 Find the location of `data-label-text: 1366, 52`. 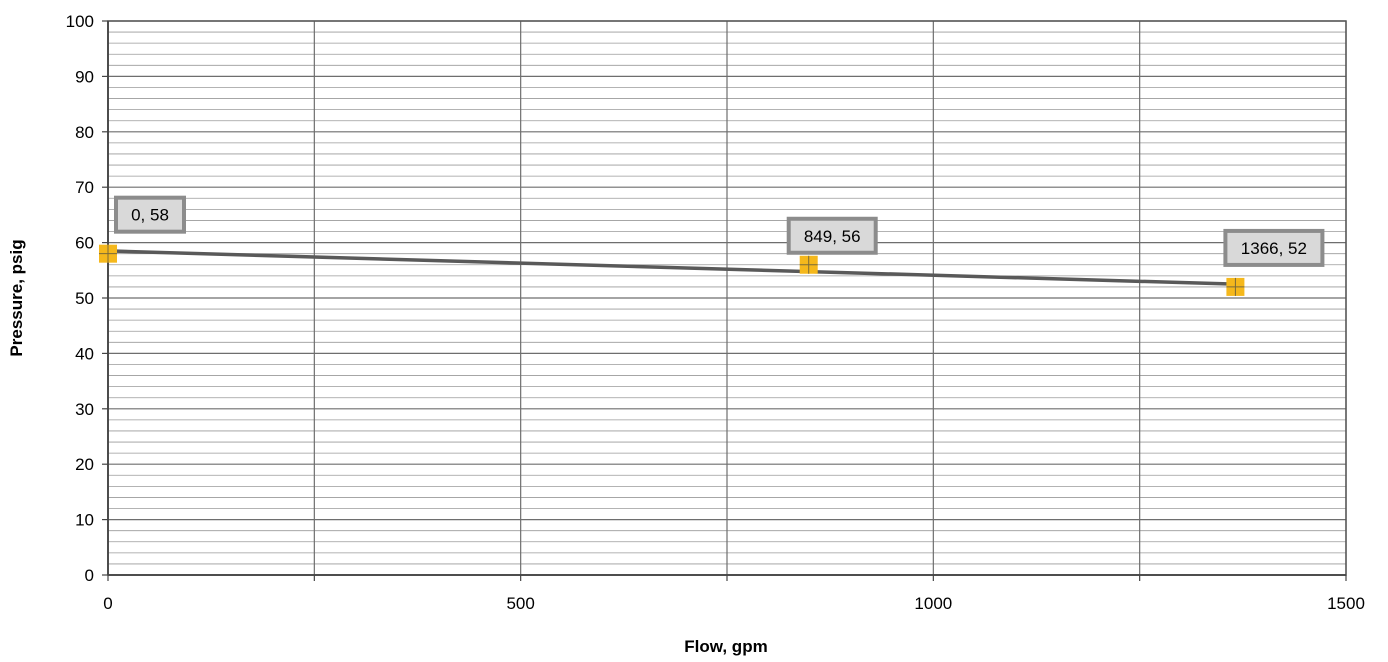

data-label-text: 1366, 52 is located at coordinates (1274, 248).